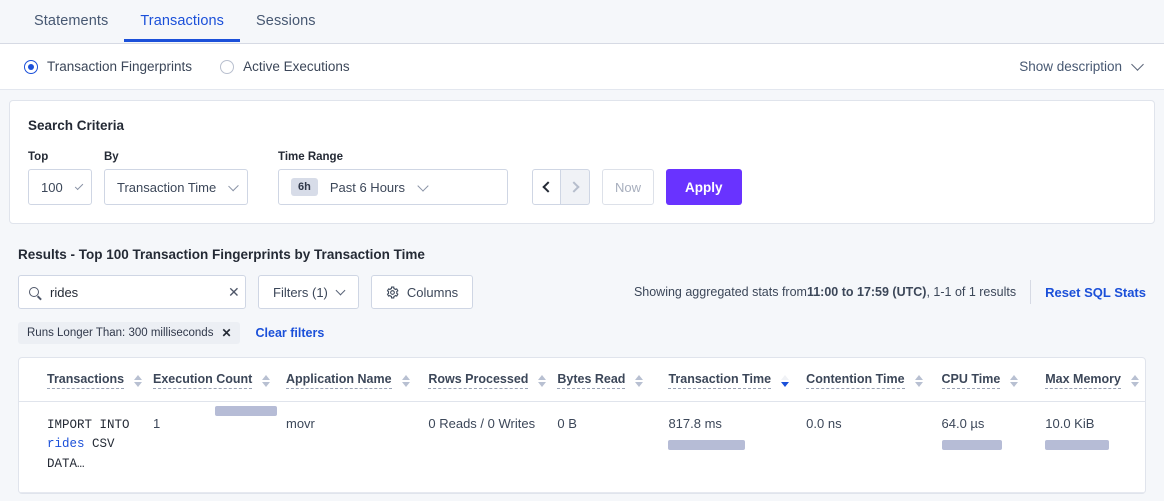 Image resolution: width=1164 pixels, height=501 pixels. I want to click on column-header-bytes-read: Bytes Read, so click(613, 380).